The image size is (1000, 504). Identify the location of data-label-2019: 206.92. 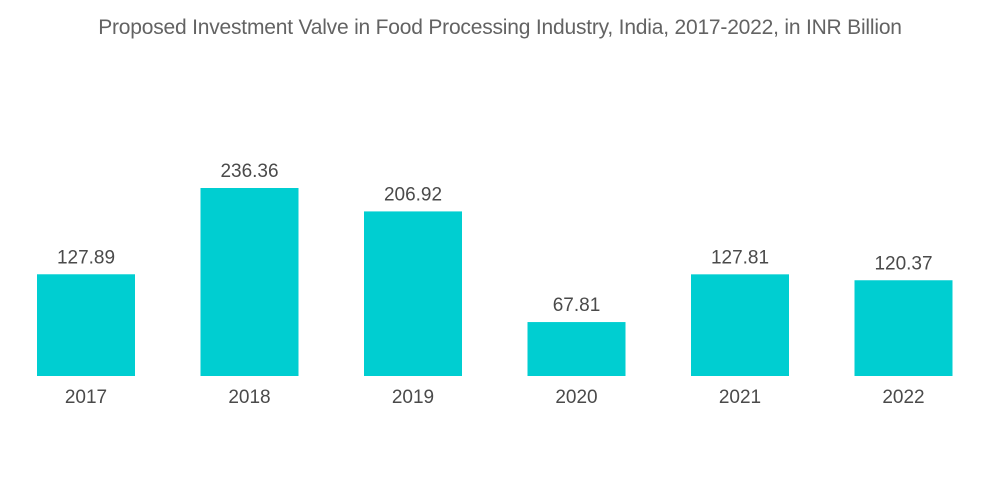
(413, 194).